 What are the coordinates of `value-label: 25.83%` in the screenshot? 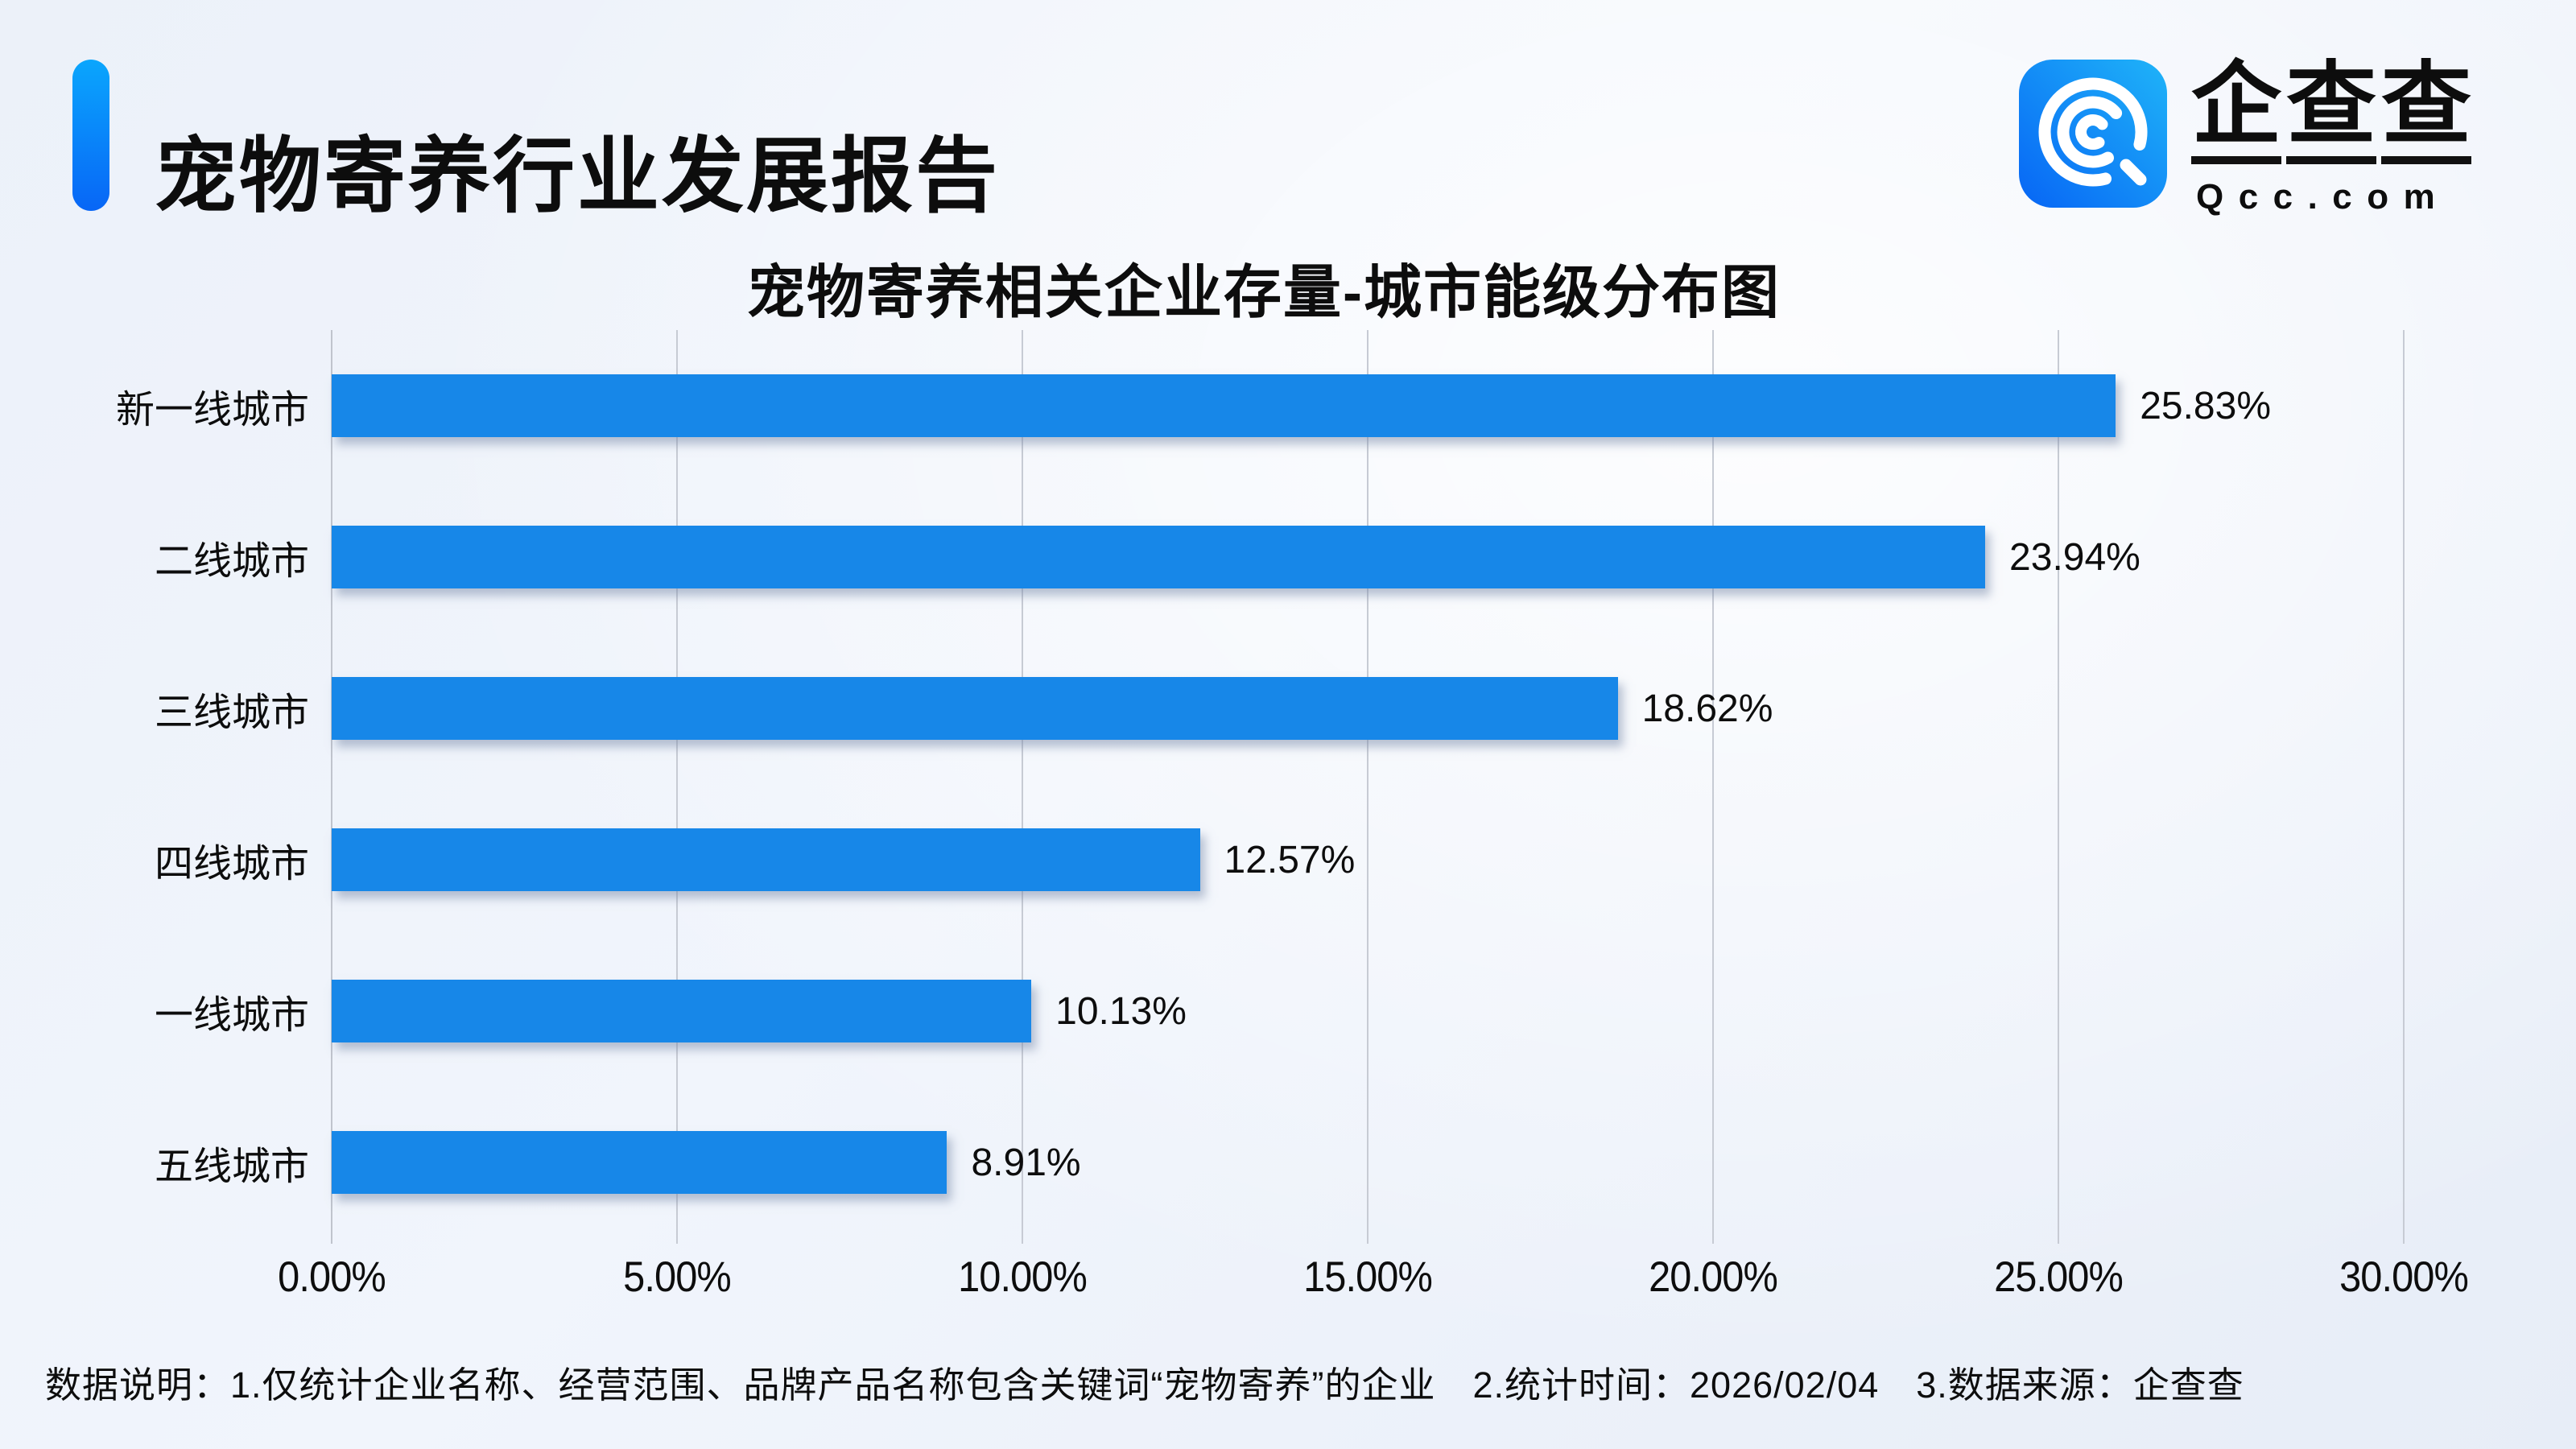 It's located at (2205, 405).